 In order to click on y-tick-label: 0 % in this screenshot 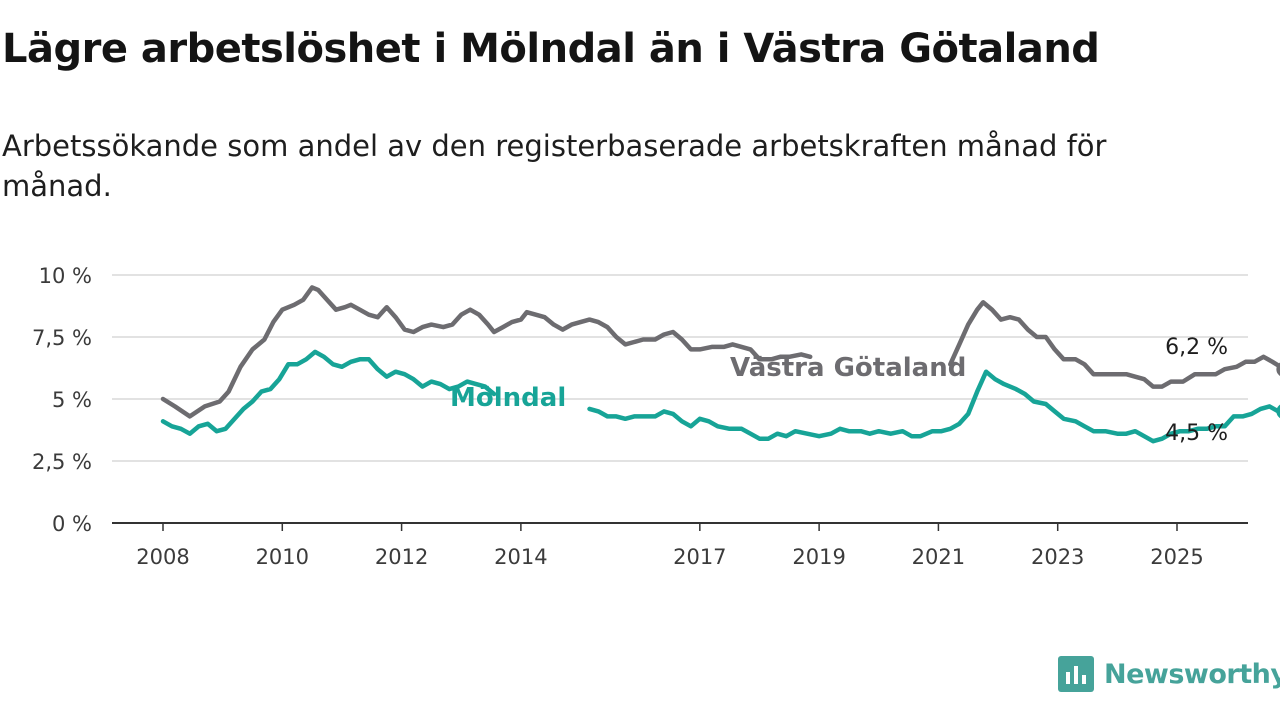, I will do `click(72, 524)`.